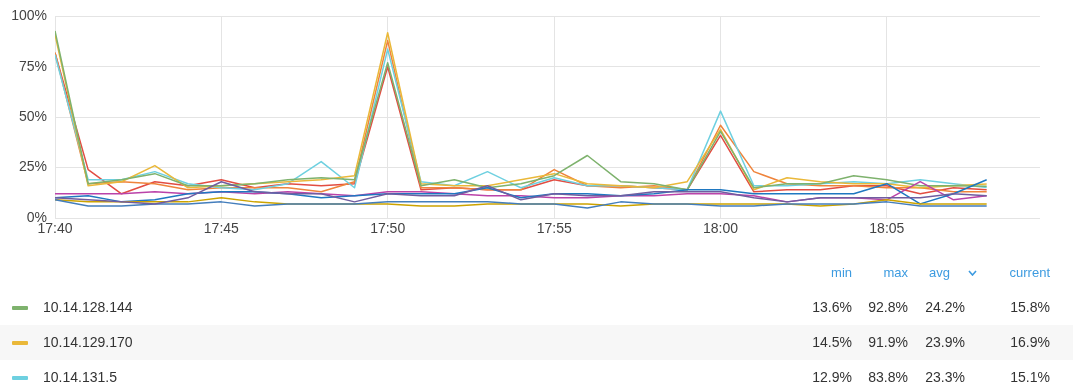 This screenshot has width=1073, height=389. What do you see at coordinates (88, 307) in the screenshot?
I see `legend-label: 10.14.128.144` at bounding box center [88, 307].